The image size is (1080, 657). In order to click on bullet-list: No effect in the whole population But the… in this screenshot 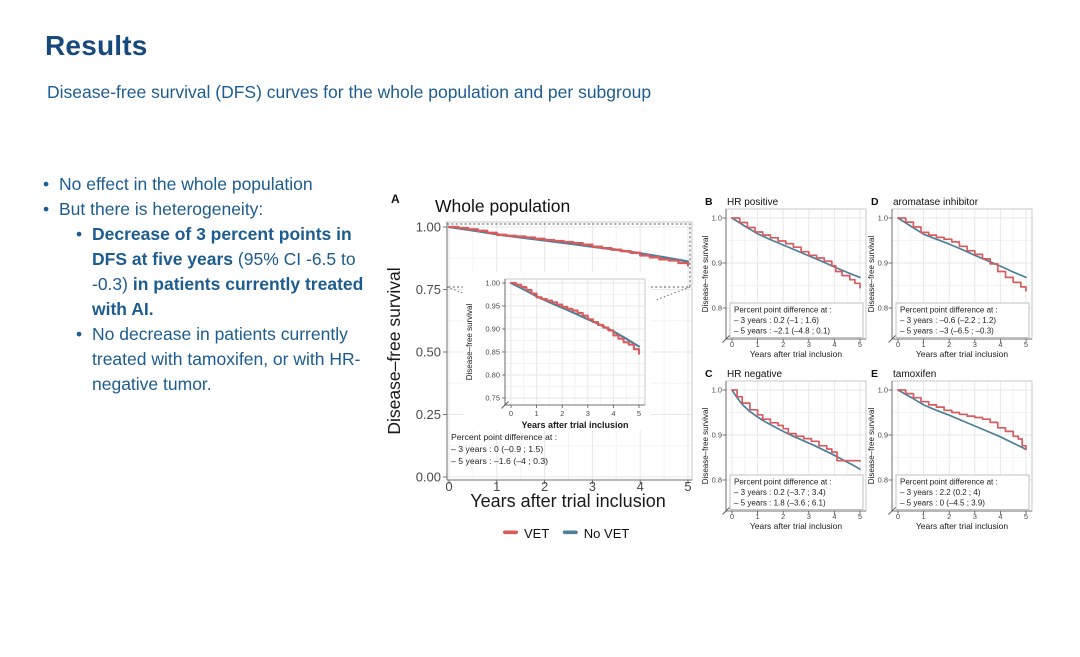, I will do `click(216, 284)`.